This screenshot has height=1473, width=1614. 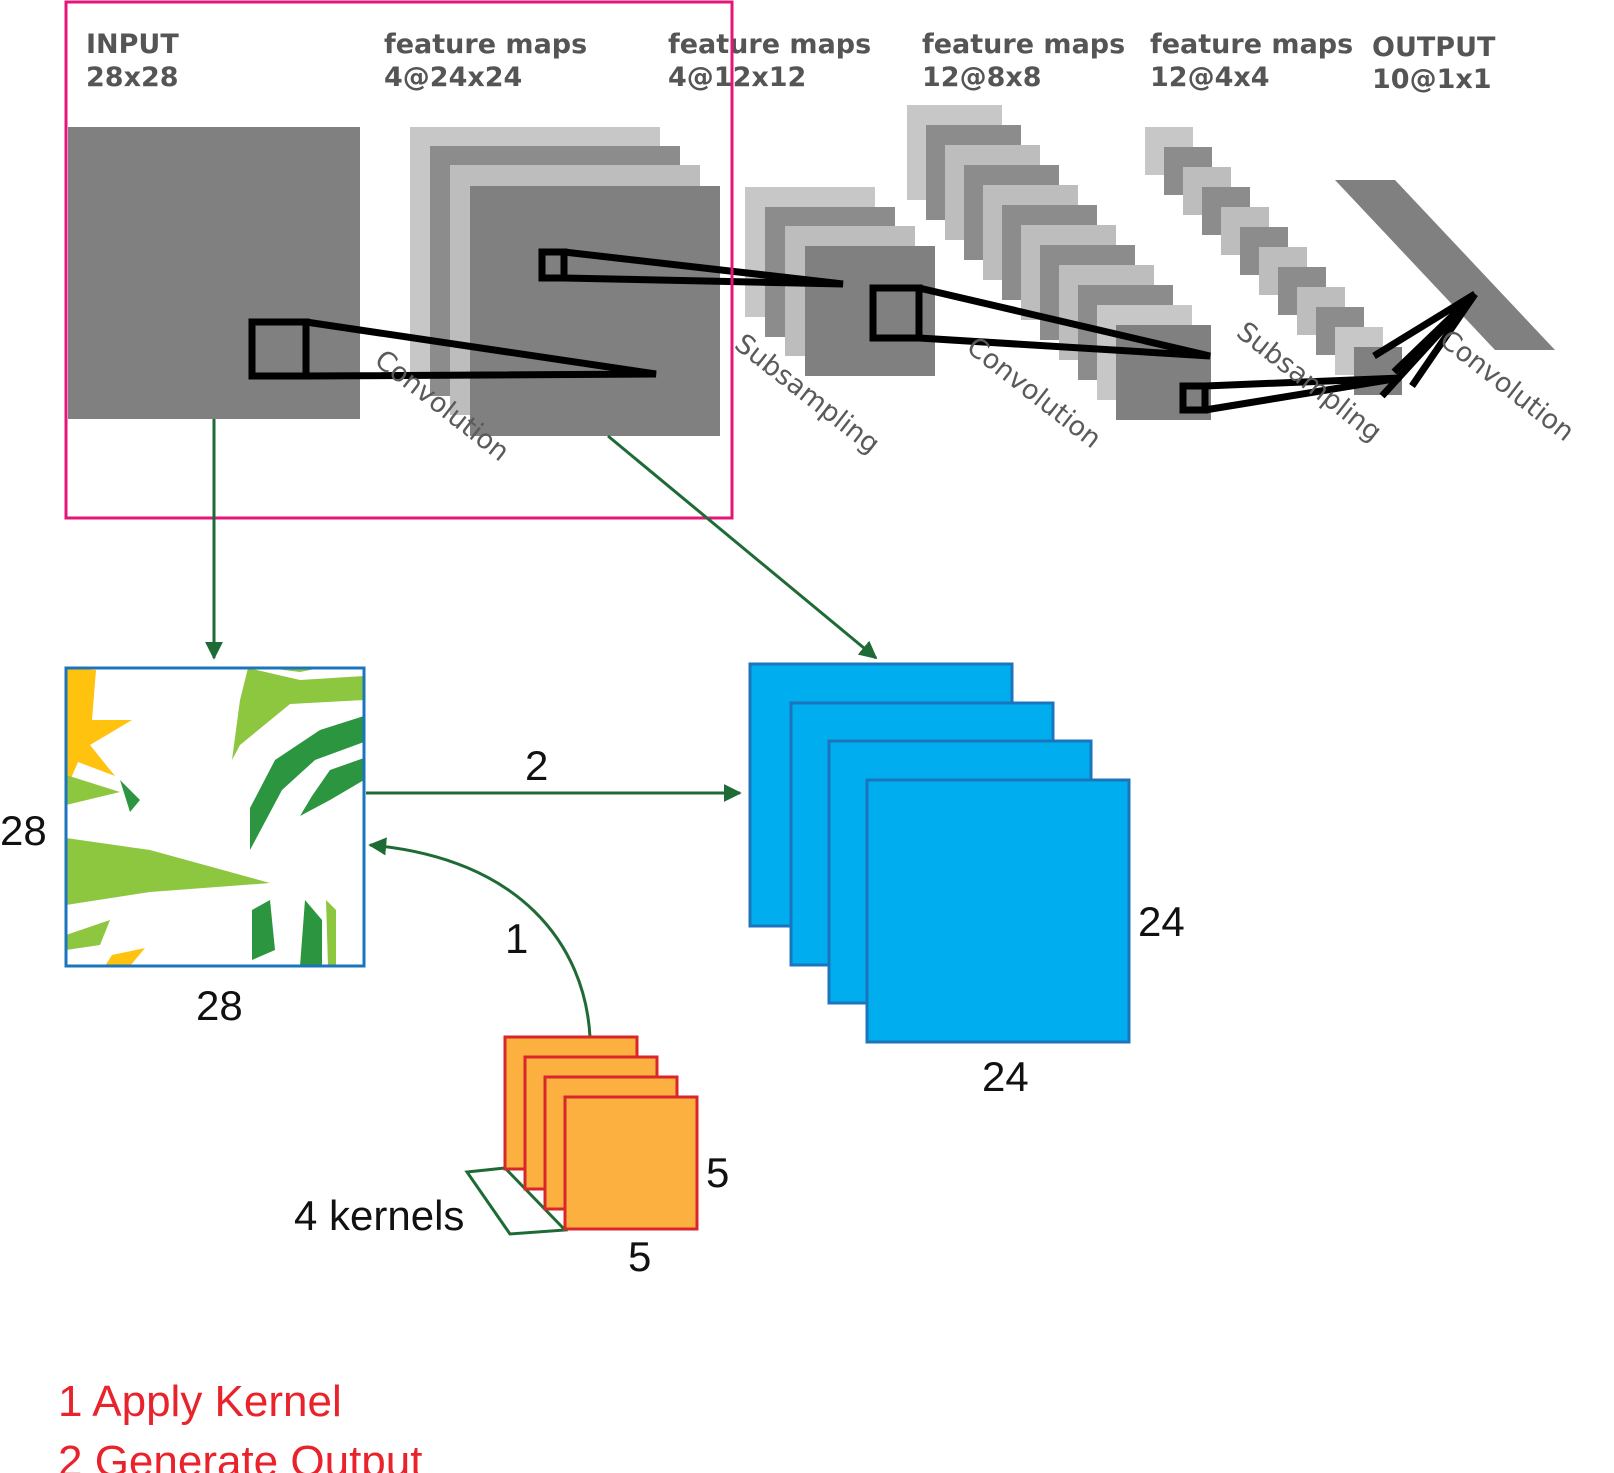 What do you see at coordinates (536, 765) in the screenshot?
I see `step-generate-label: 2` at bounding box center [536, 765].